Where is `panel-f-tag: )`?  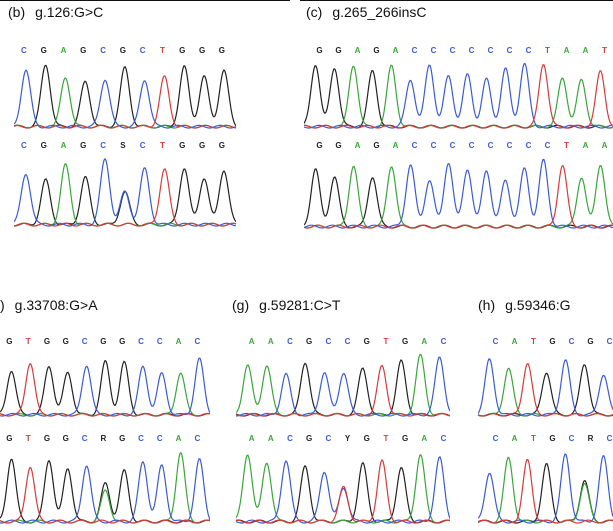 panel-f-tag: ) is located at coordinates (2, 305).